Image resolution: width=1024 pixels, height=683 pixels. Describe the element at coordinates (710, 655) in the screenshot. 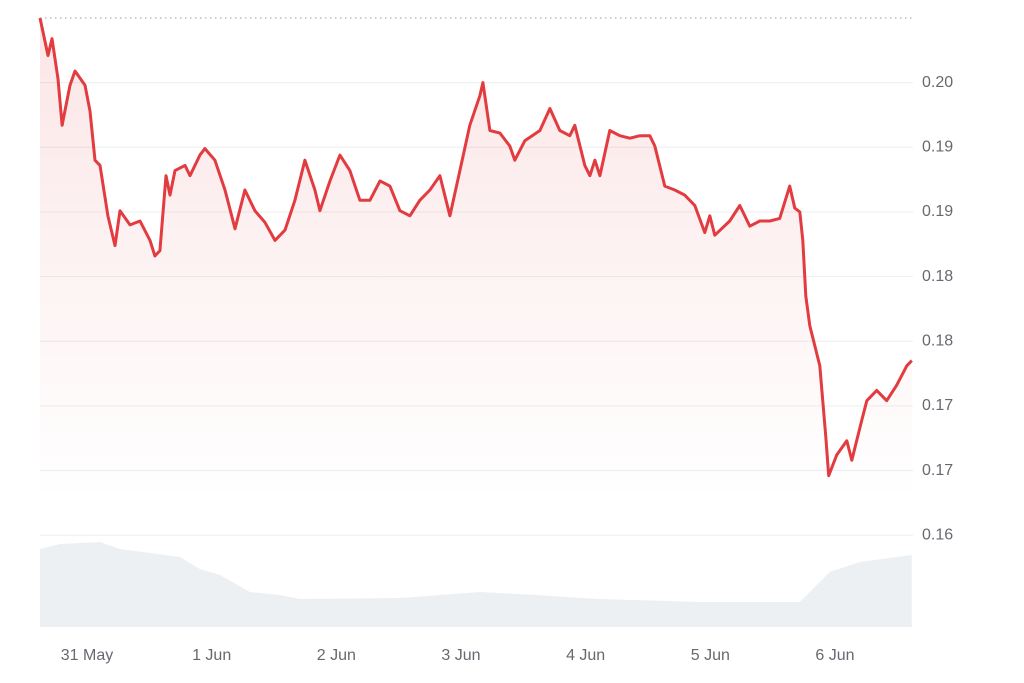

I see `x-tick-label: 5 Jun` at that location.